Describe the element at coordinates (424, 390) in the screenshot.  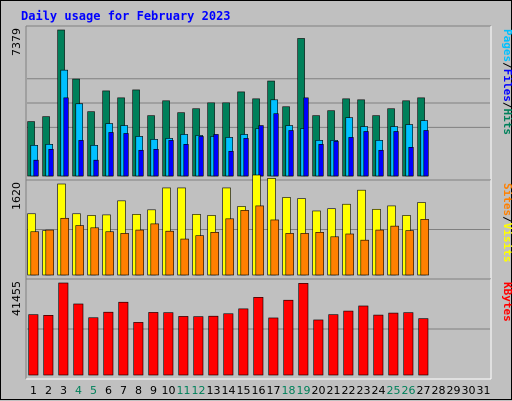
I see `x-tick-day-27: 27` at that location.